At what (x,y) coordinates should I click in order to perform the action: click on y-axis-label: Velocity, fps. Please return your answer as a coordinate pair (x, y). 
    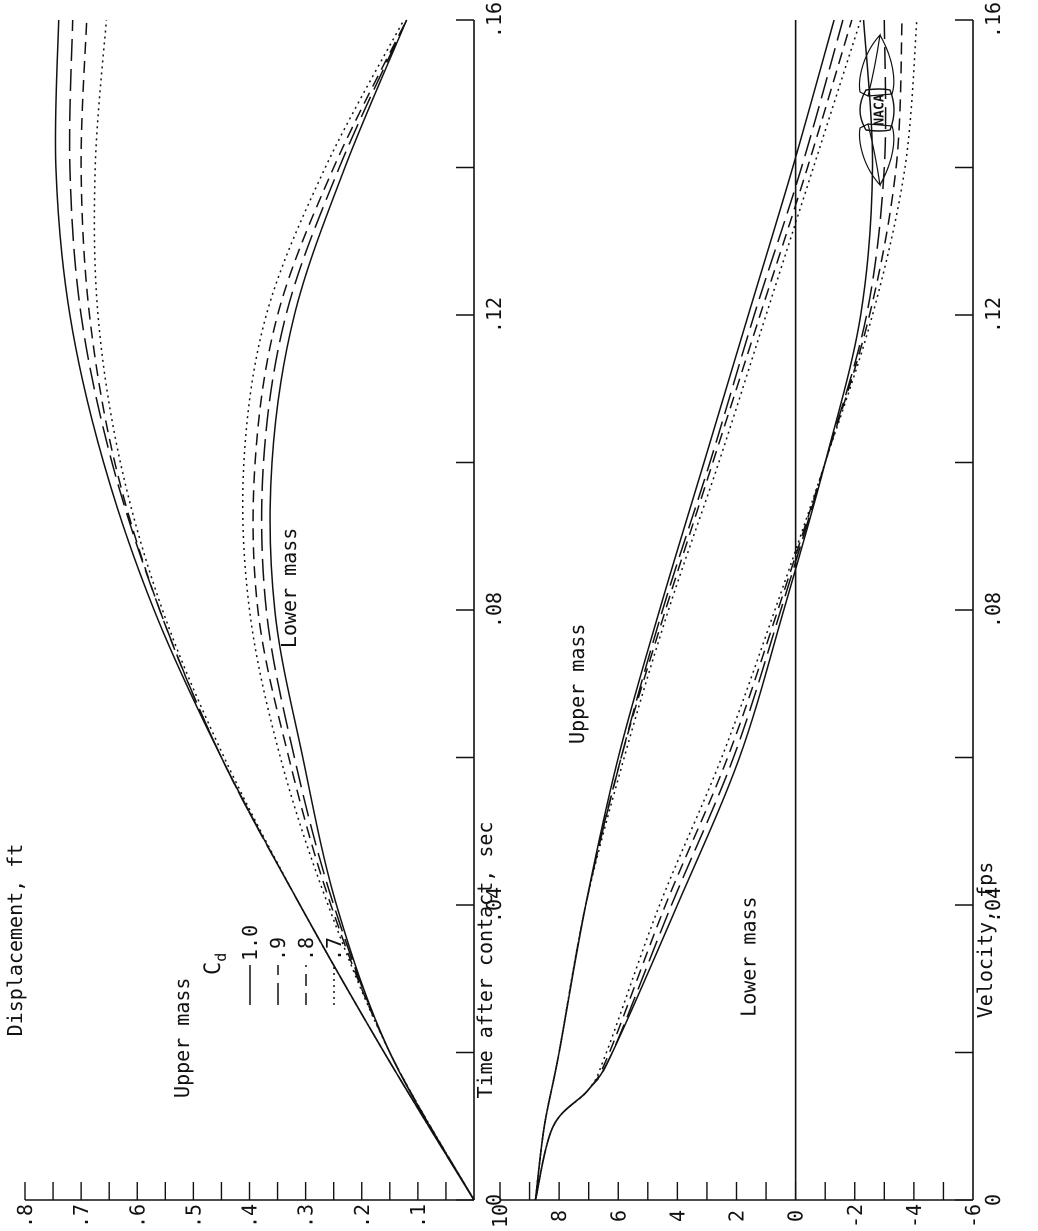
    Looking at the image, I should click on (985, 940).